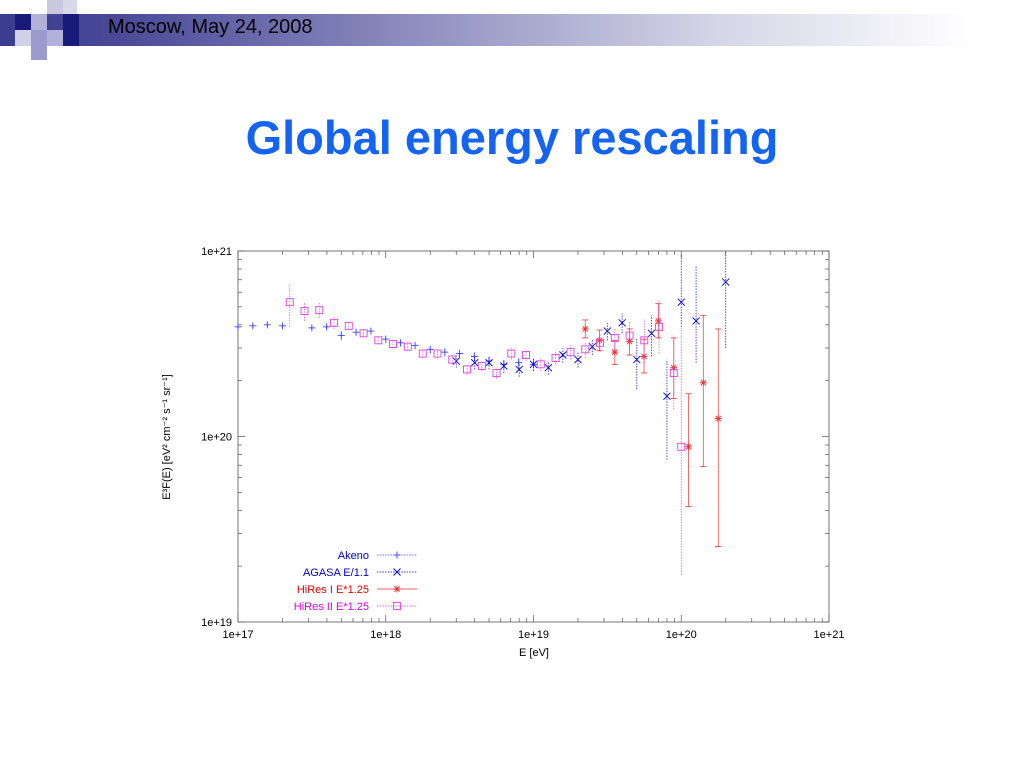 This screenshot has height=768, width=1024. Describe the element at coordinates (533, 635) in the screenshot. I see `x-tick-label: 1e+19` at that location.